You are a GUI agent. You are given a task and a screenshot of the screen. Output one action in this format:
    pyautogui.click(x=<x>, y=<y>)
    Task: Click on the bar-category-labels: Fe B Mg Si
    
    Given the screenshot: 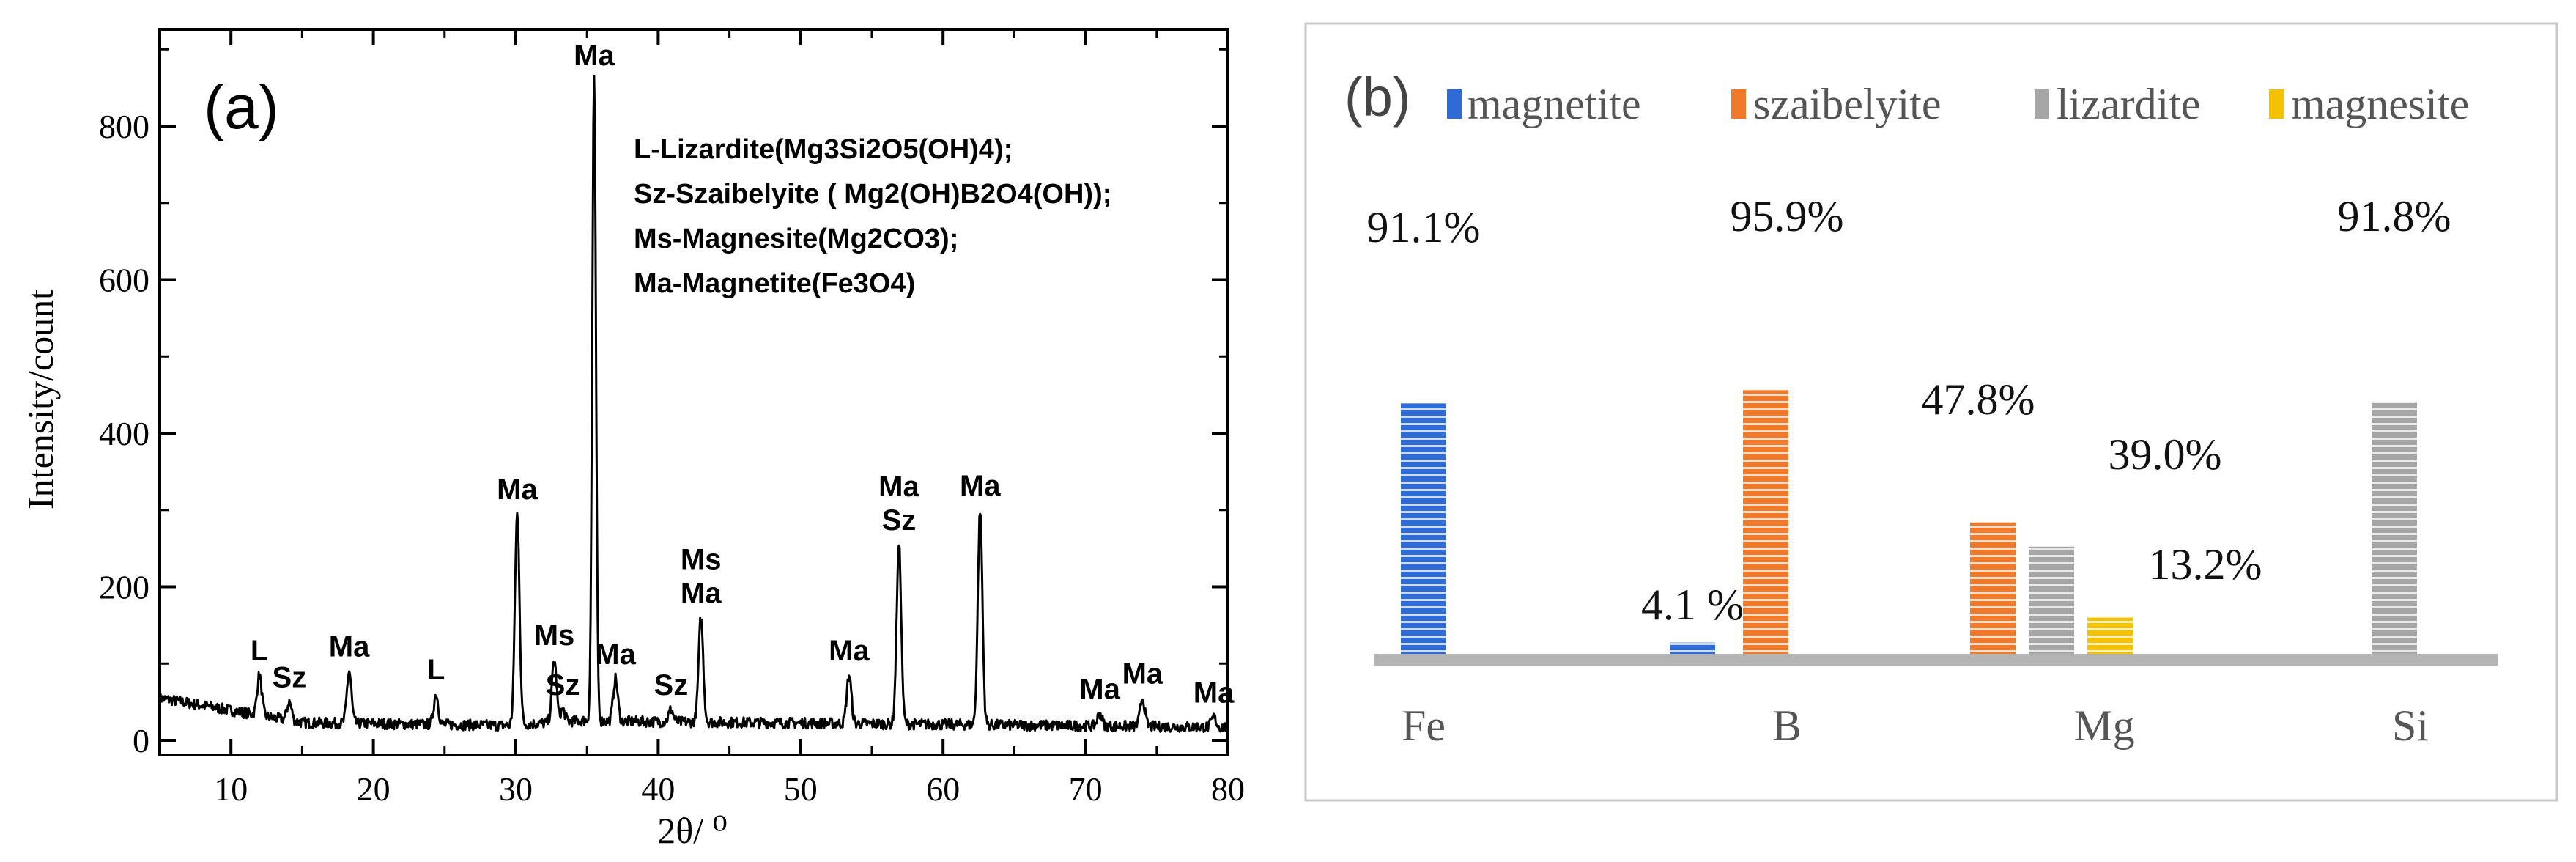 What is the action you would take?
    pyautogui.click(x=1915, y=725)
    